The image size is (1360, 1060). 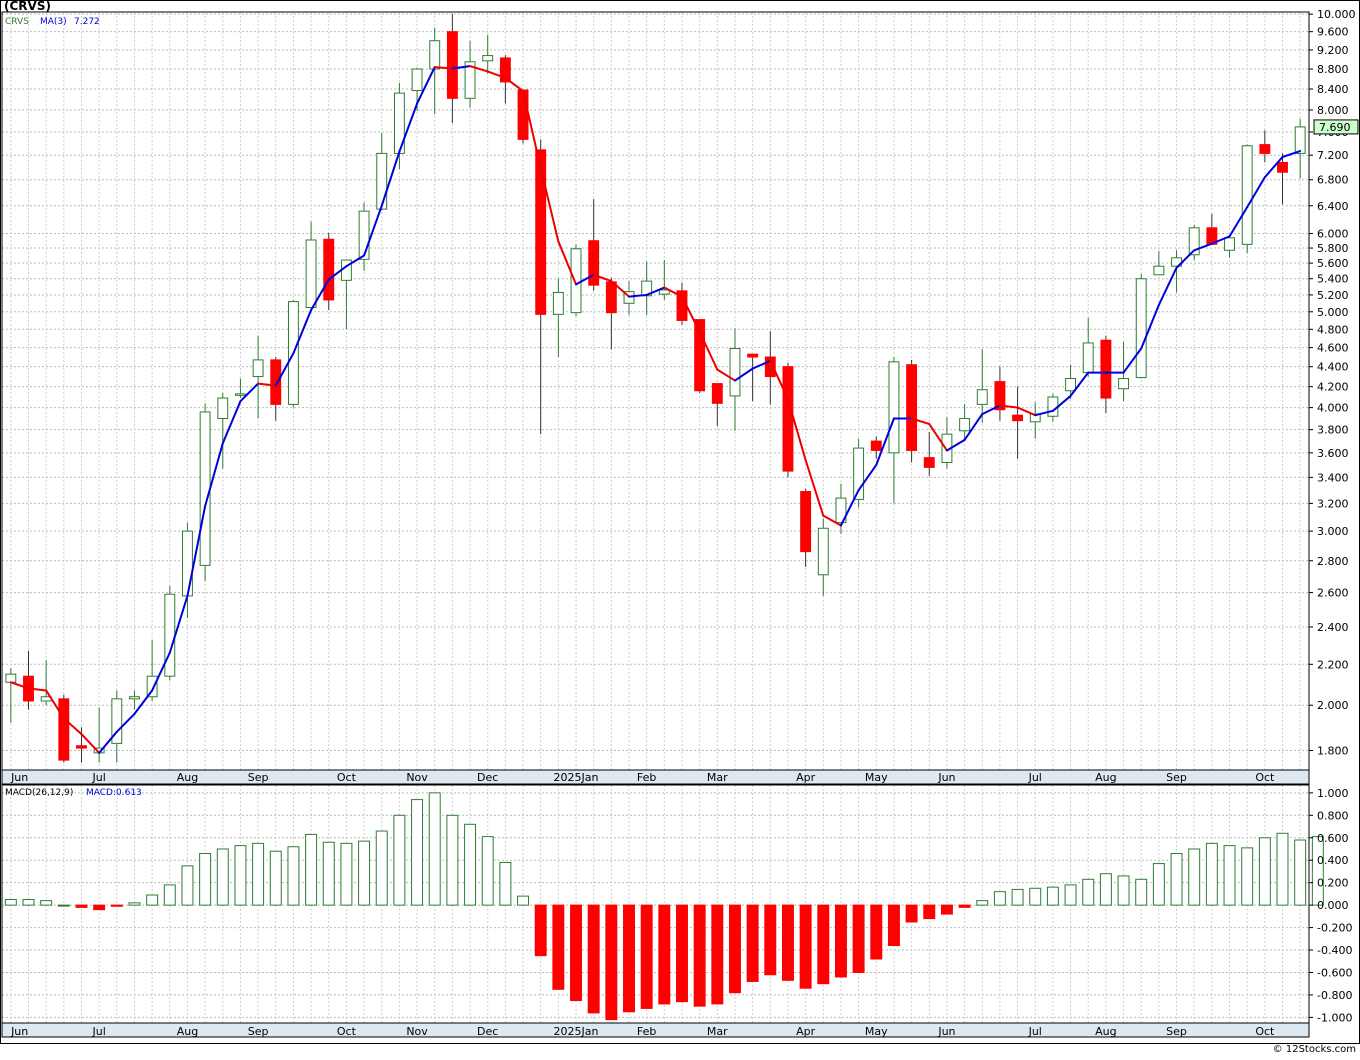 What do you see at coordinates (717, 1031) in the screenshot?
I see `month-label: Mar` at bounding box center [717, 1031].